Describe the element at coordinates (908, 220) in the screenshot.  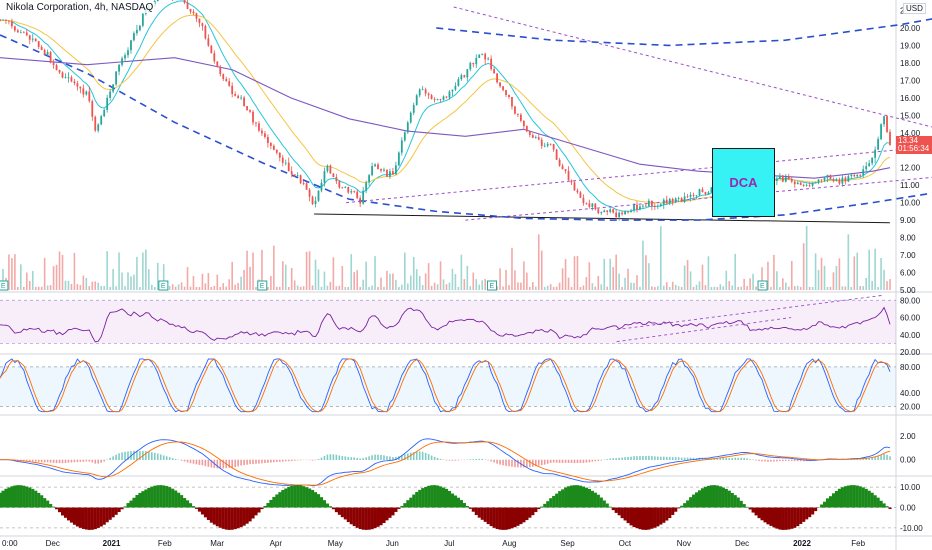
I see `price-tick-label: 9.00` at that location.